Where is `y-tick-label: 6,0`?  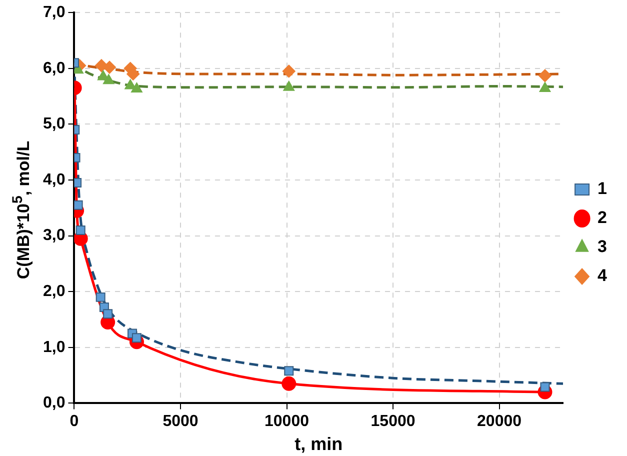
y-tick-label: 6,0 is located at coordinates (54, 68).